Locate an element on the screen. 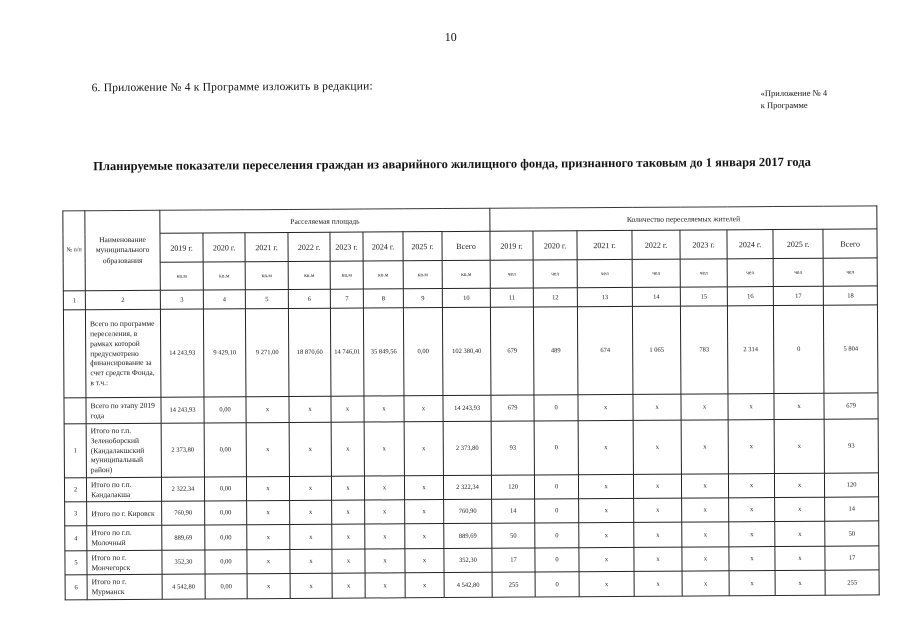 This screenshot has width=905, height=643. annex-note-line2: к Программе is located at coordinates (784, 105).